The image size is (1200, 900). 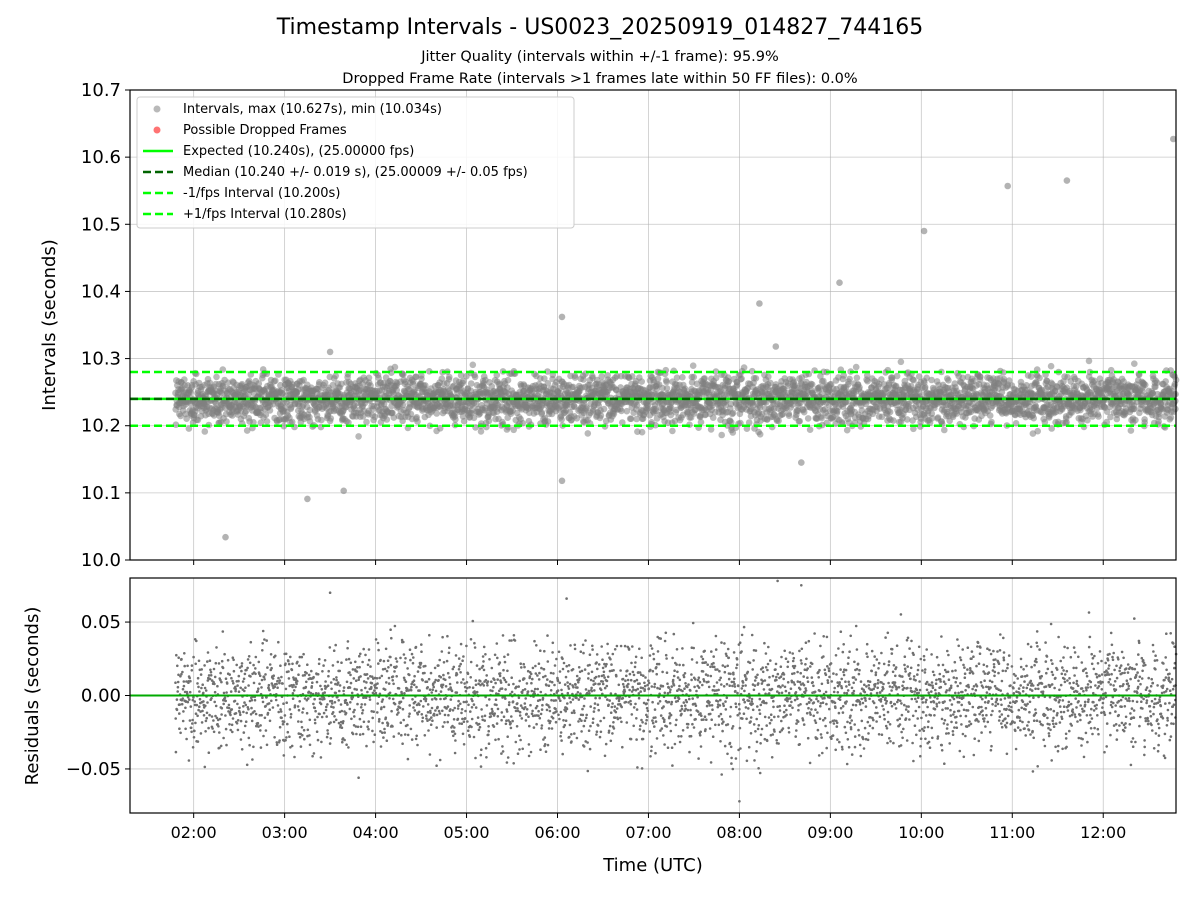 What do you see at coordinates (49, 325) in the screenshot?
I see `top-y-axis-label: Intervals (seconds)` at bounding box center [49, 325].